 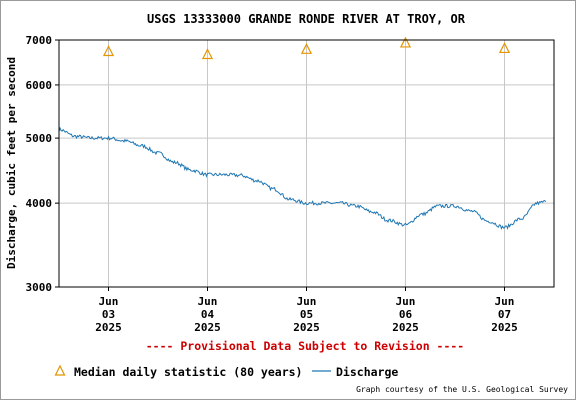 What do you see at coordinates (39, 203) in the screenshot?
I see `y-tick-label: 4000` at bounding box center [39, 203].